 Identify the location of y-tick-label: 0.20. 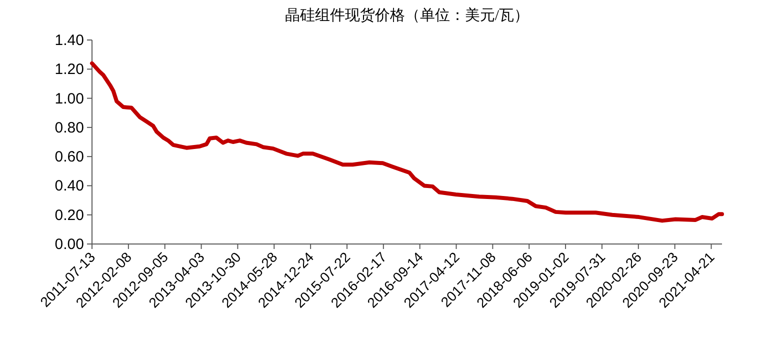
(69, 215).